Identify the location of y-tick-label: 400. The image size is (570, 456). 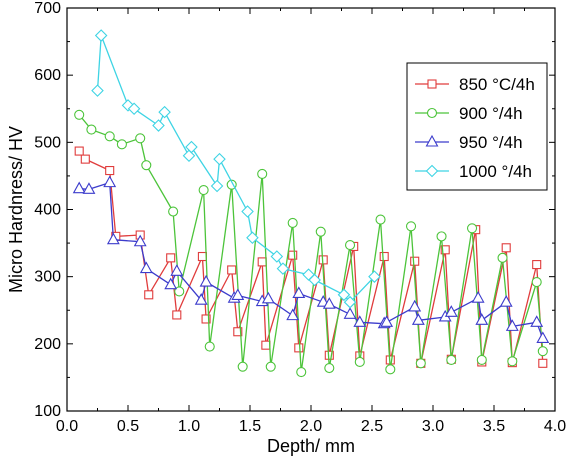
(47, 210).